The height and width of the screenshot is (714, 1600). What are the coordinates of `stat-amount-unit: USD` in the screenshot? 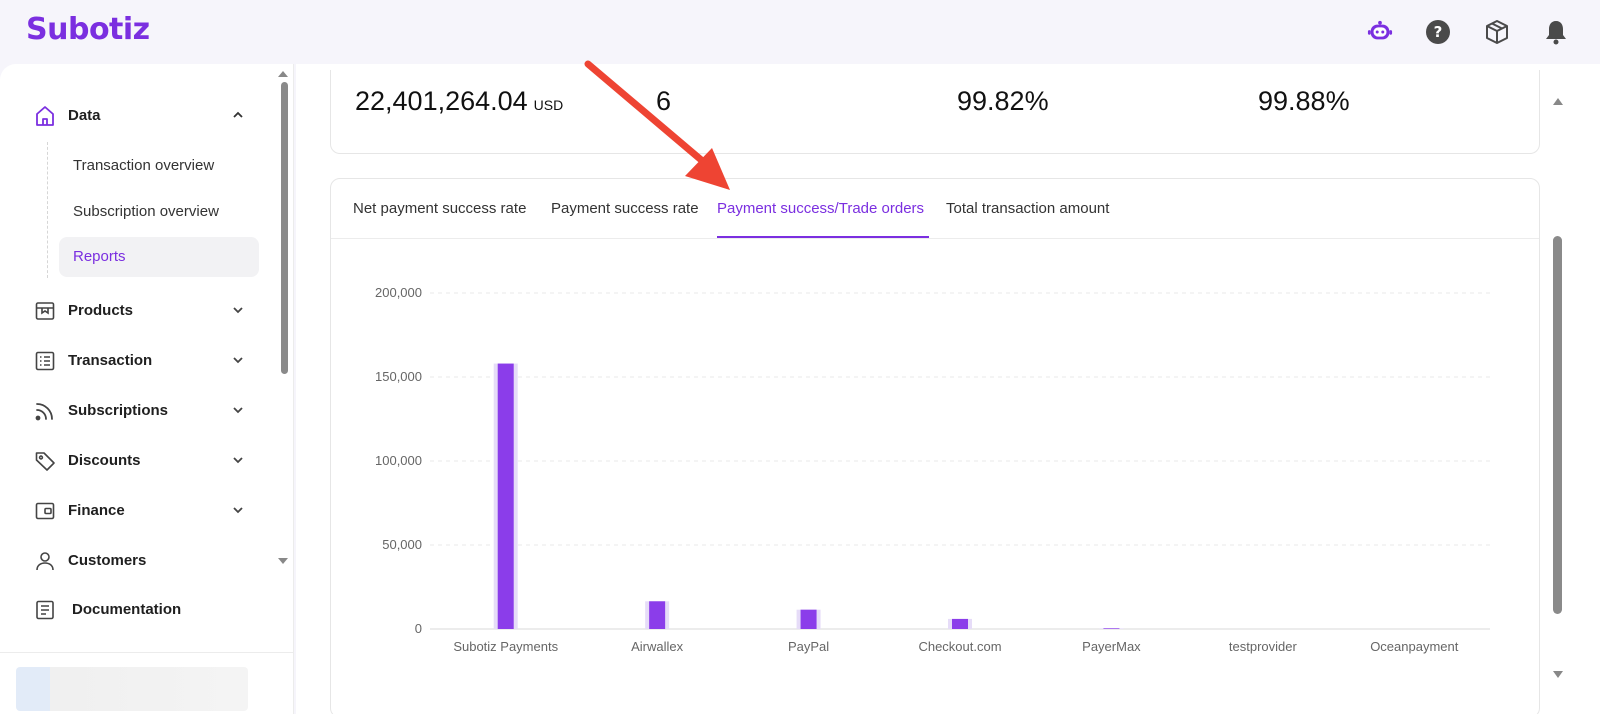 It's located at (548, 105).